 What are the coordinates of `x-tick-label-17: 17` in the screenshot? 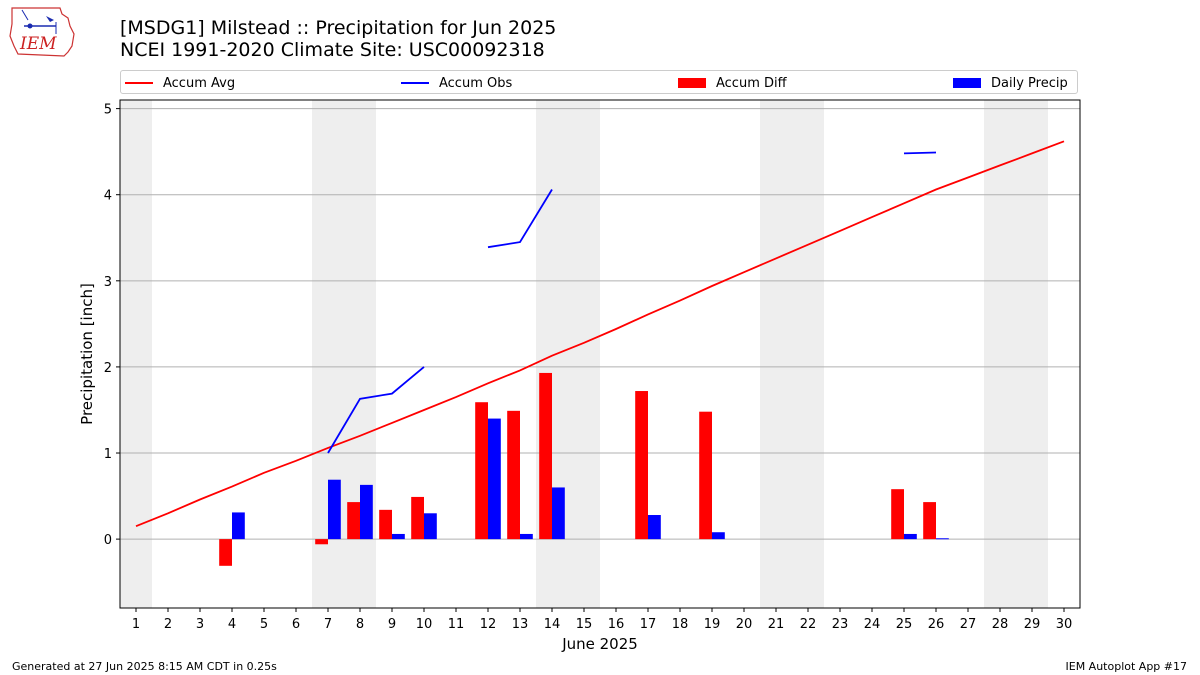 It's located at (648, 624).